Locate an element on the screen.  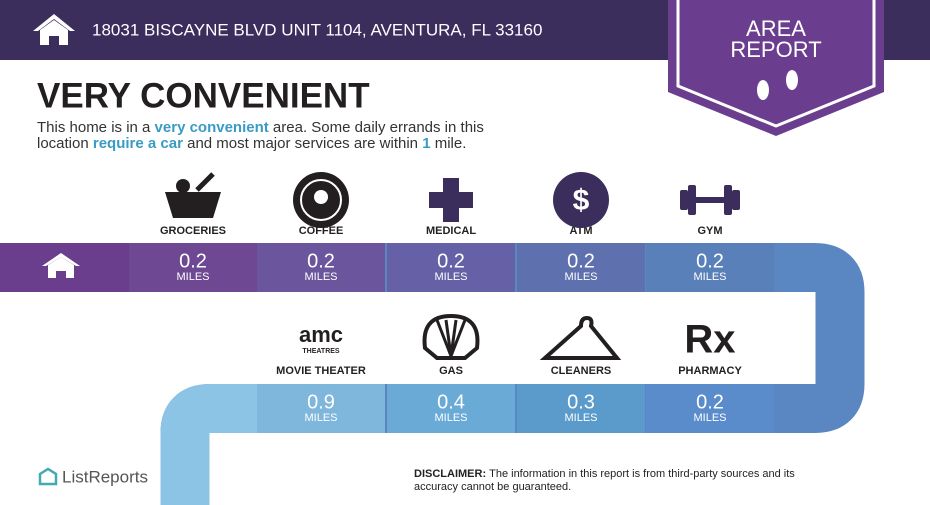
brand: ListReports is located at coordinates (105, 476).